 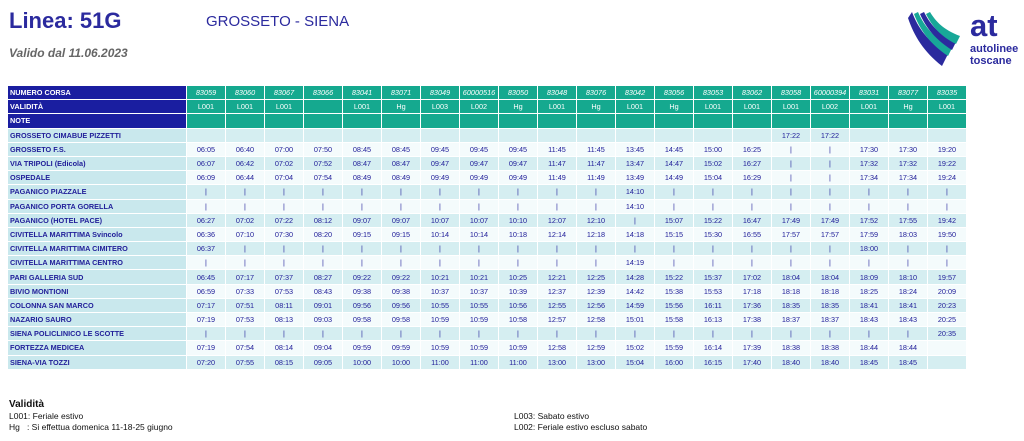 I want to click on time-cell: 07:52, so click(x=323, y=163).